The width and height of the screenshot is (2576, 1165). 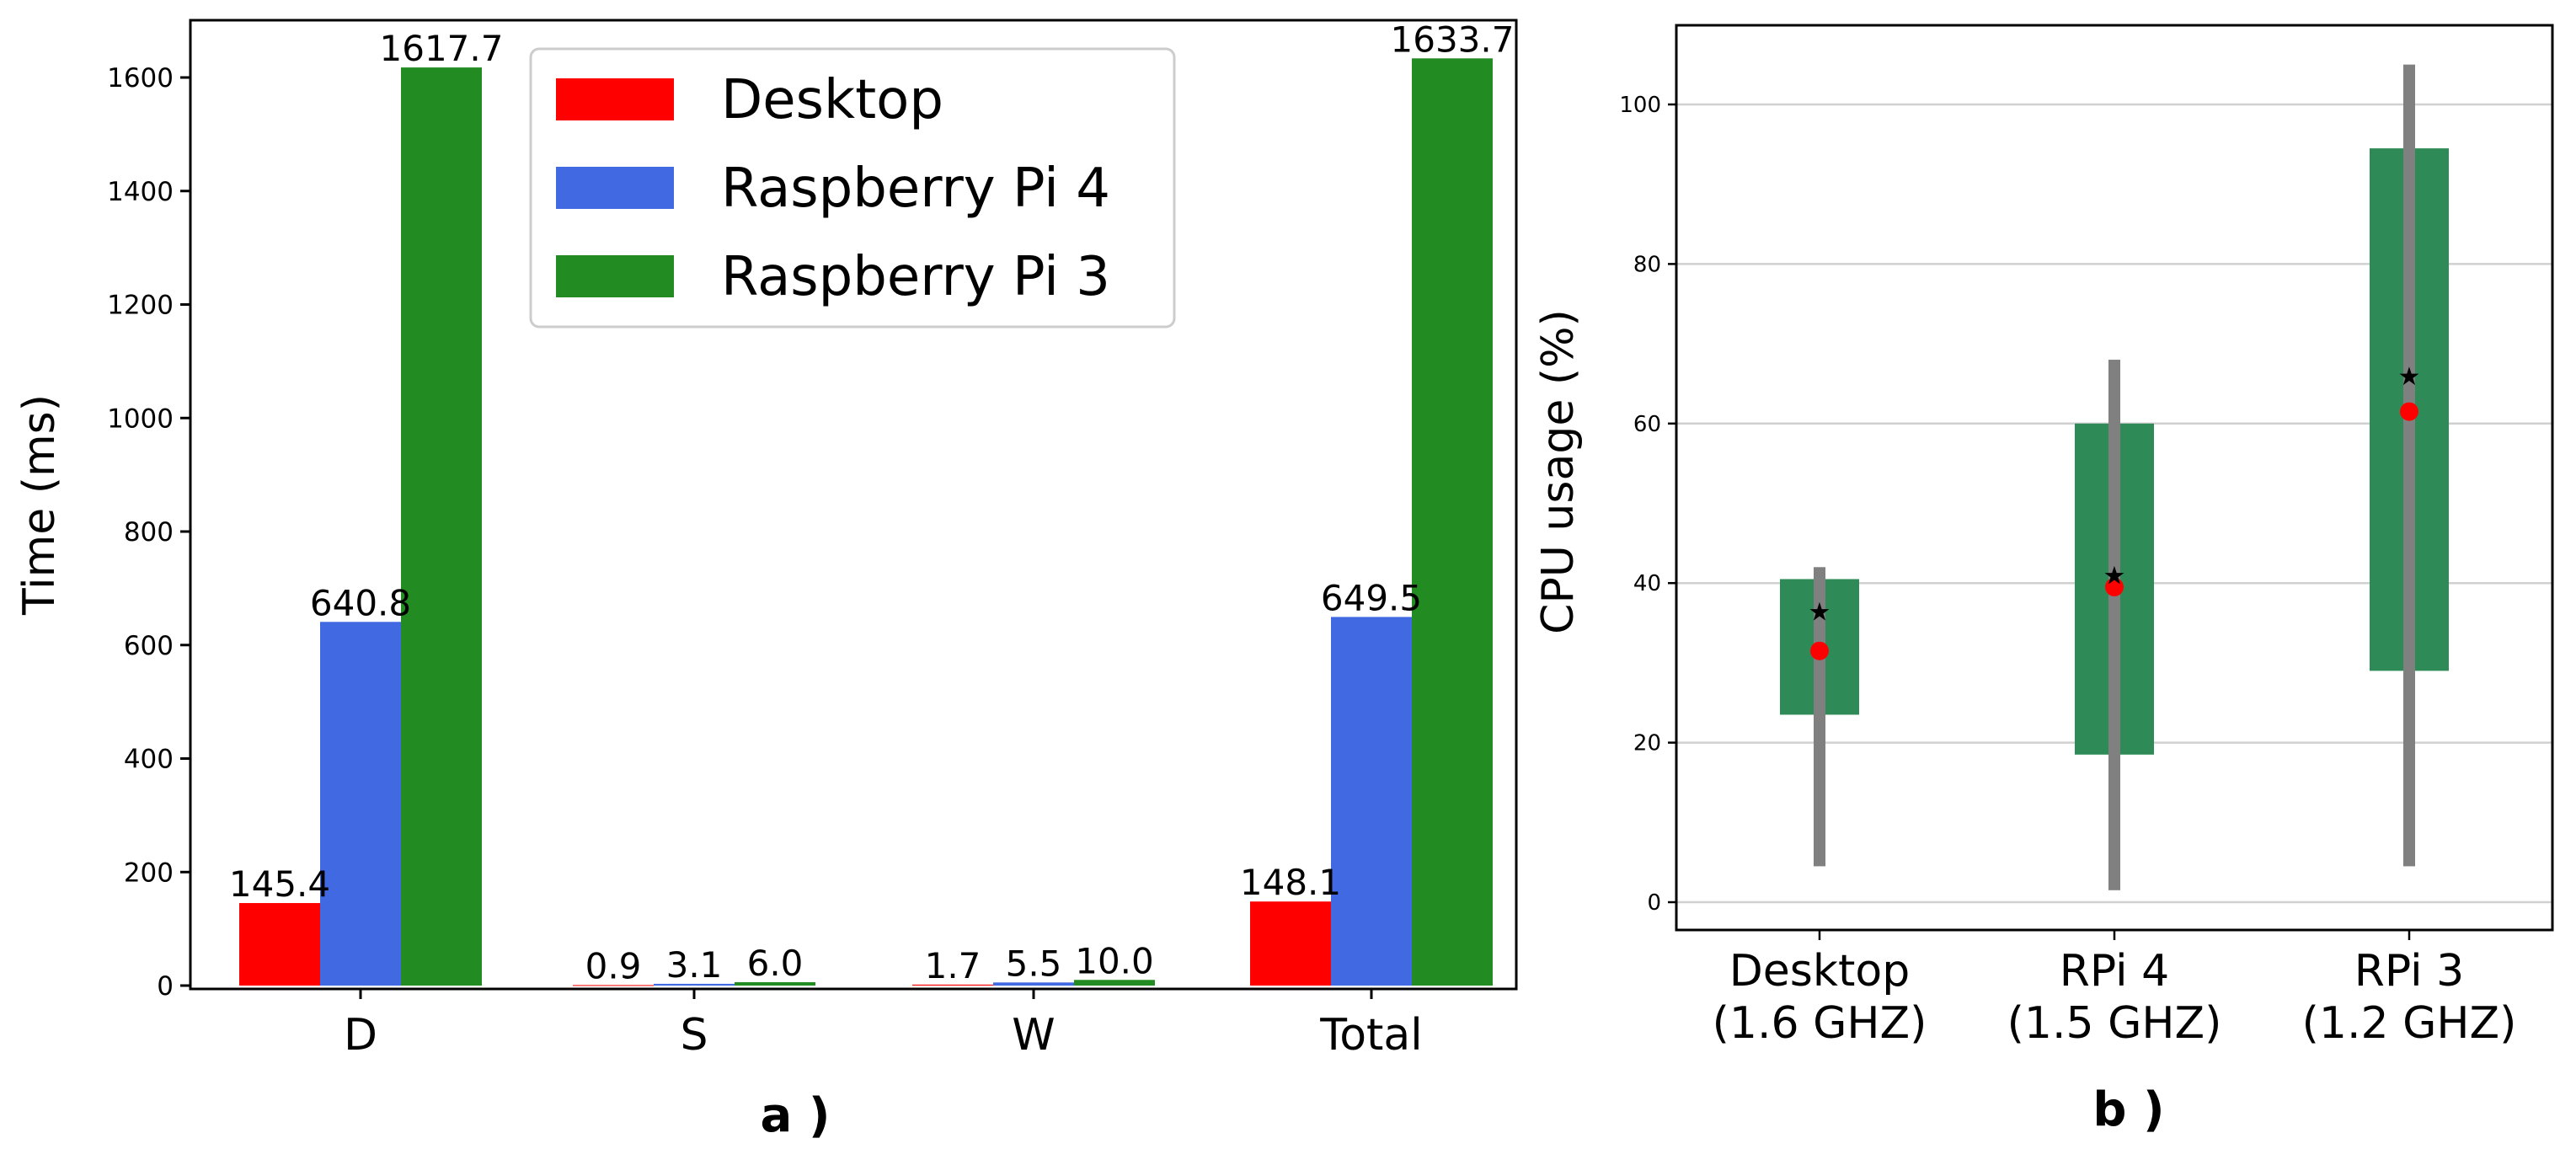 I want to click on x-tick-label: W, so click(x=1033, y=1035).